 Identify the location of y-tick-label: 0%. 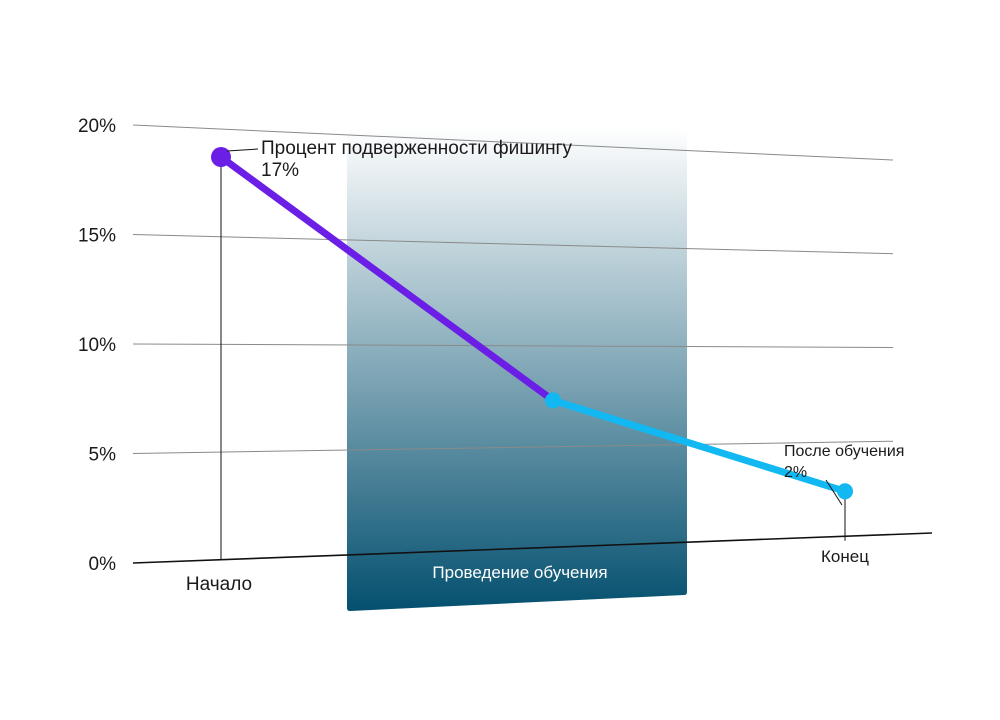
(103, 564).